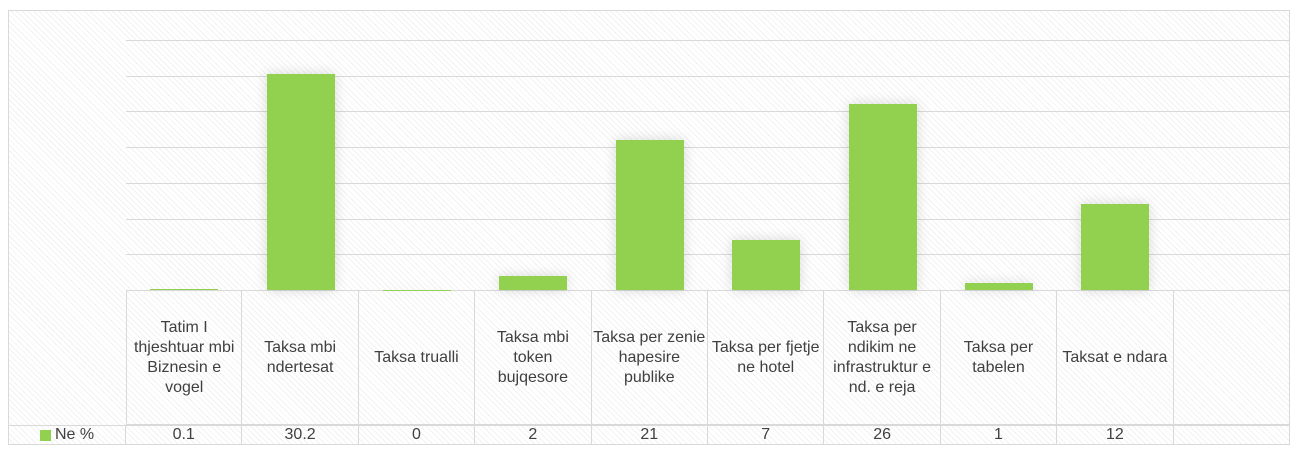 This screenshot has width=1299, height=455. Describe the element at coordinates (417, 357) in the screenshot. I see `category-cell: Taksa trualli` at that location.